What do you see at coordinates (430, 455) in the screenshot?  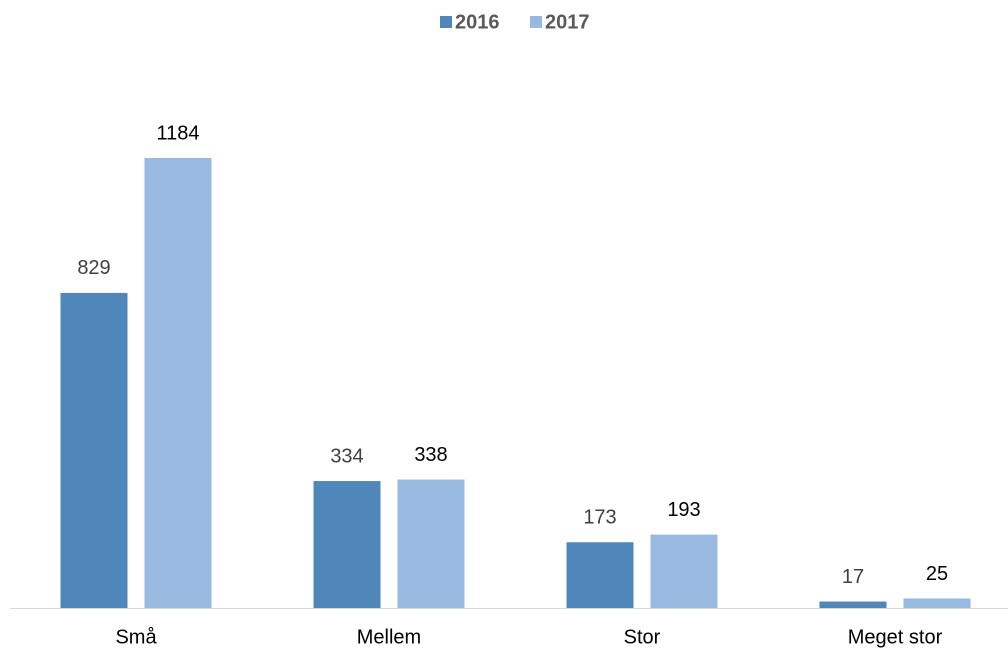 I see `value-label: 338` at bounding box center [430, 455].